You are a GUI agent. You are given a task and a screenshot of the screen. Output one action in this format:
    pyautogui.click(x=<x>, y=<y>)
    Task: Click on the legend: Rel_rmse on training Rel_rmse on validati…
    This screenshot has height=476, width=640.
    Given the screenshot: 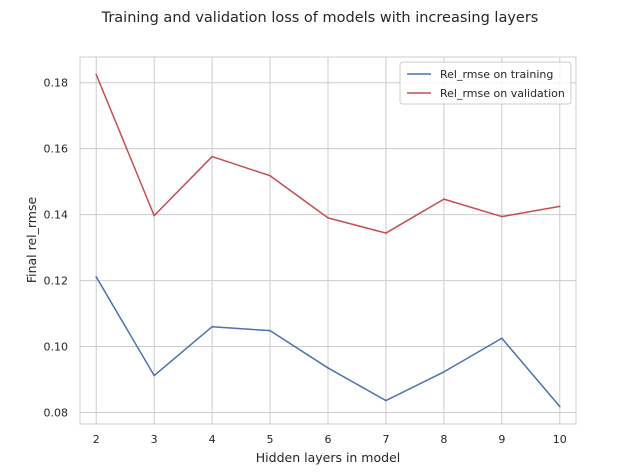 What is the action you would take?
    pyautogui.click(x=485, y=83)
    